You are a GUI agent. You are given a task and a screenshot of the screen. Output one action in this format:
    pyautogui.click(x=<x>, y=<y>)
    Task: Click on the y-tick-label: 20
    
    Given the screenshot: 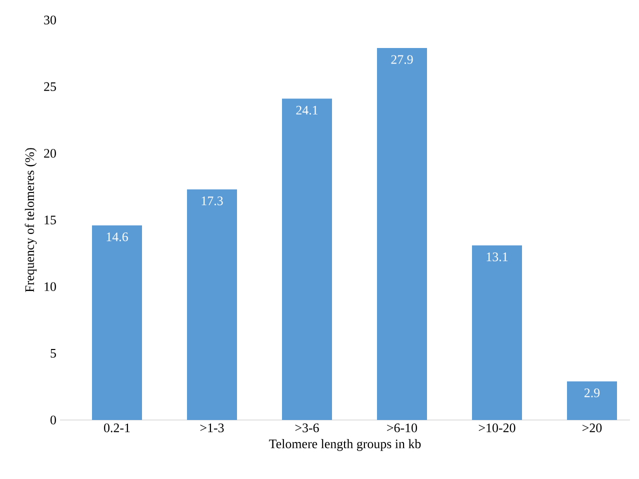 What is the action you would take?
    pyautogui.click(x=50, y=153)
    